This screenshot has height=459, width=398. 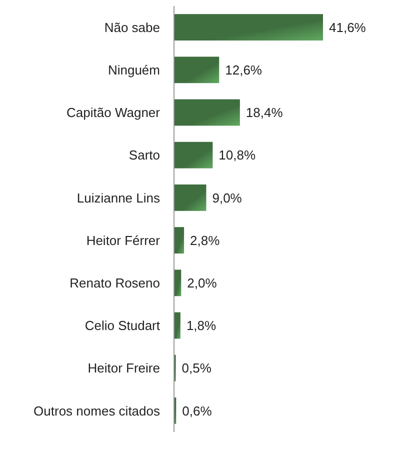 I want to click on y-tick-label: Outros nomes citados, so click(x=97, y=410).